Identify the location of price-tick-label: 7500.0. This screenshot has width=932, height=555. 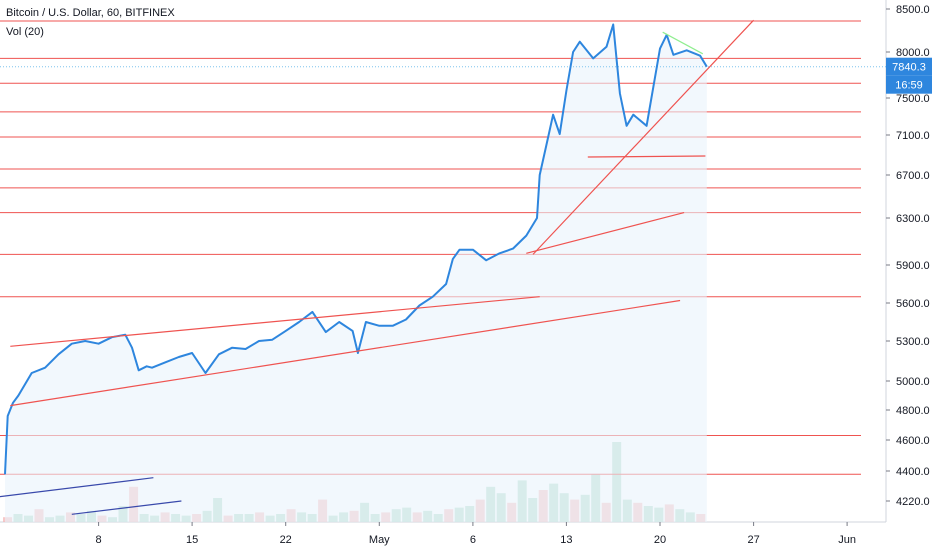
(913, 99).